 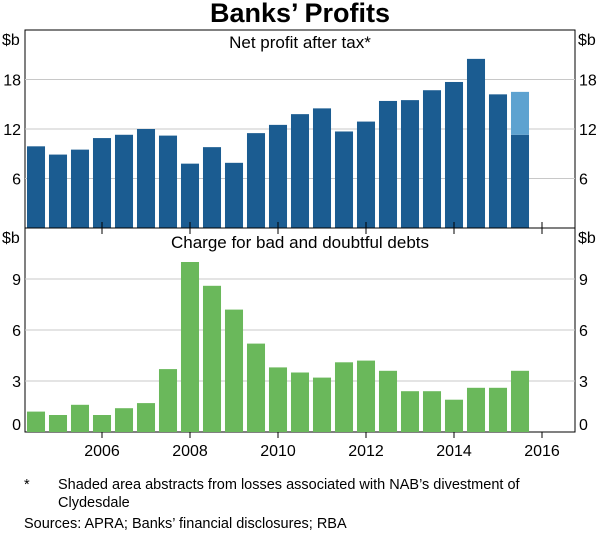 What do you see at coordinates (27, 485) in the screenshot?
I see `footnote-marker: *` at bounding box center [27, 485].